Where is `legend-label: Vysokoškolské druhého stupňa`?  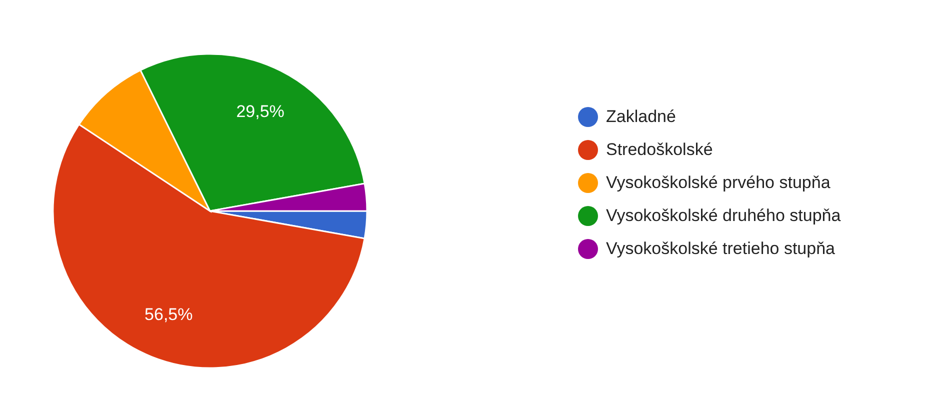 legend-label: Vysokoškolské druhého stupňa is located at coordinates (723, 216).